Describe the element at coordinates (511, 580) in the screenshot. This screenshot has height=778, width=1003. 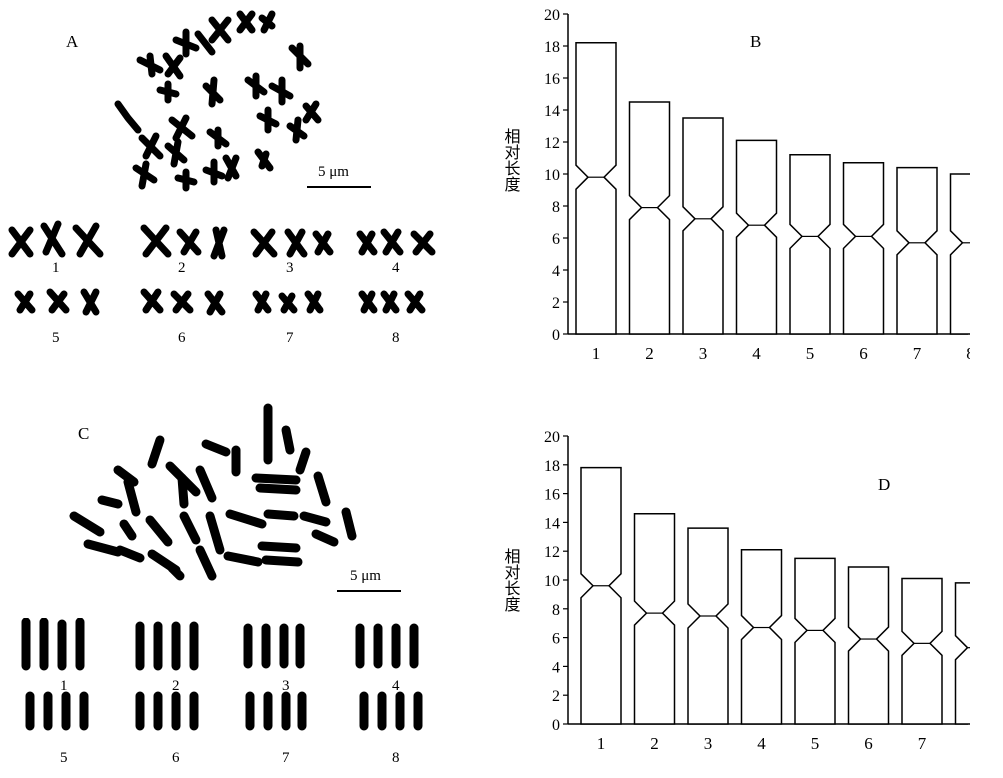
I see `chart-d-ylabel: 相对长度` at that location.